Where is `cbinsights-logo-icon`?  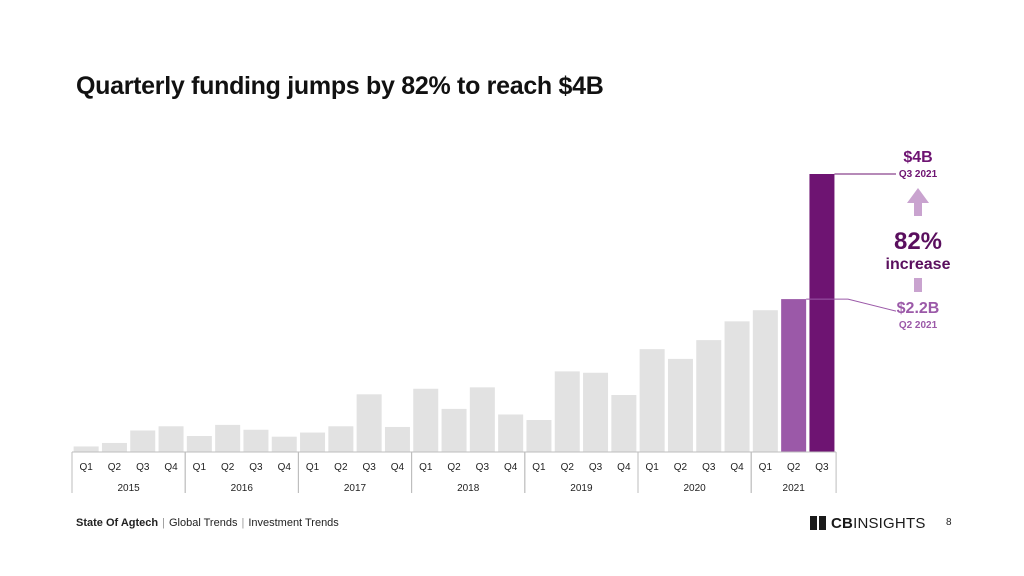 cbinsights-logo-icon is located at coordinates (818, 523).